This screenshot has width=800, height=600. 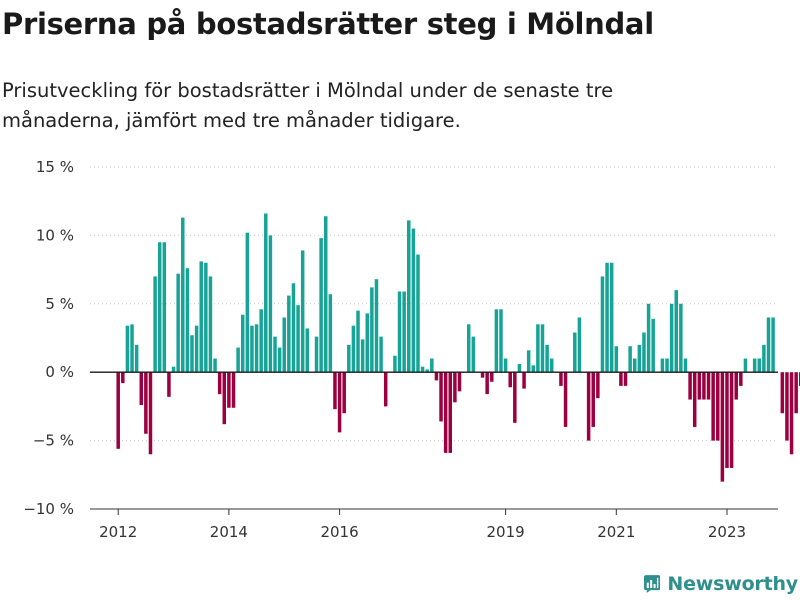 What do you see at coordinates (727, 532) in the screenshot?
I see `x-tick-label: 2023` at bounding box center [727, 532].